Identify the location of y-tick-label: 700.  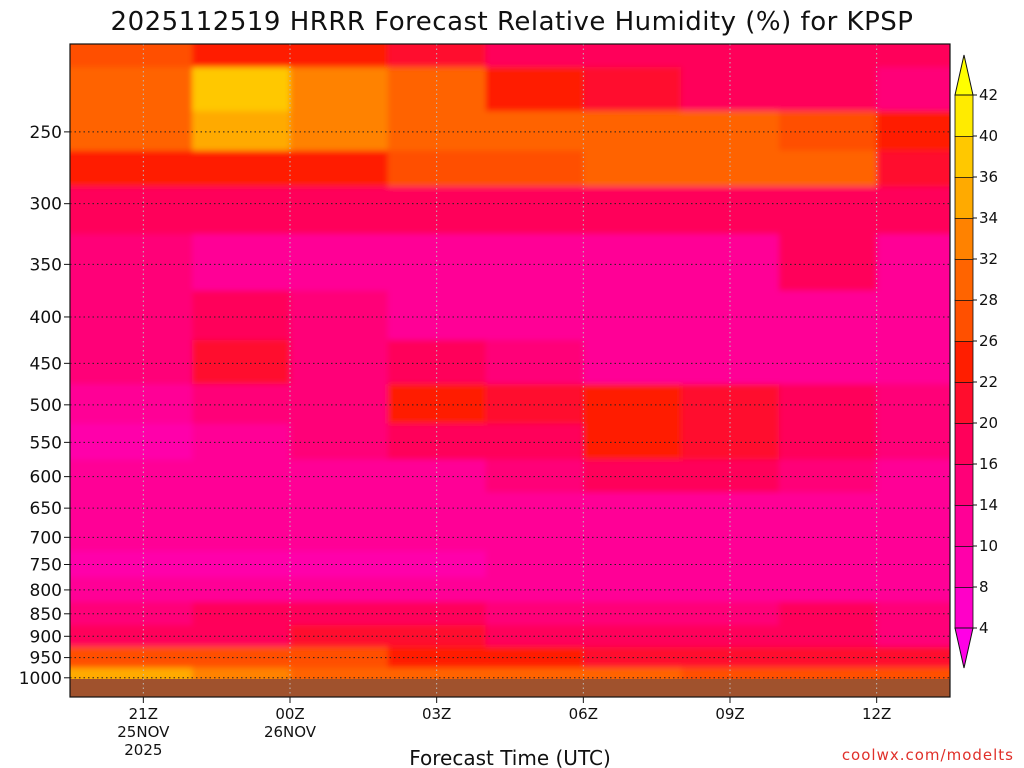
(46, 538).